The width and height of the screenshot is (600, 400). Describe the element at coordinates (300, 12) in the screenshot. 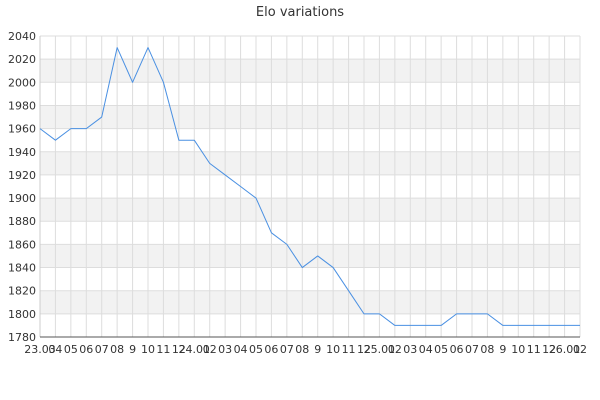

I see `chart-title: Elo variations` at that location.